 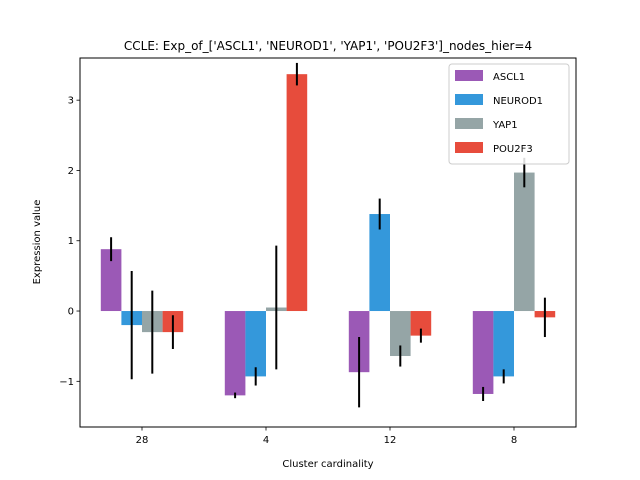 I want to click on y-axis: −1 0 1 2 3, so click(x=69, y=242).